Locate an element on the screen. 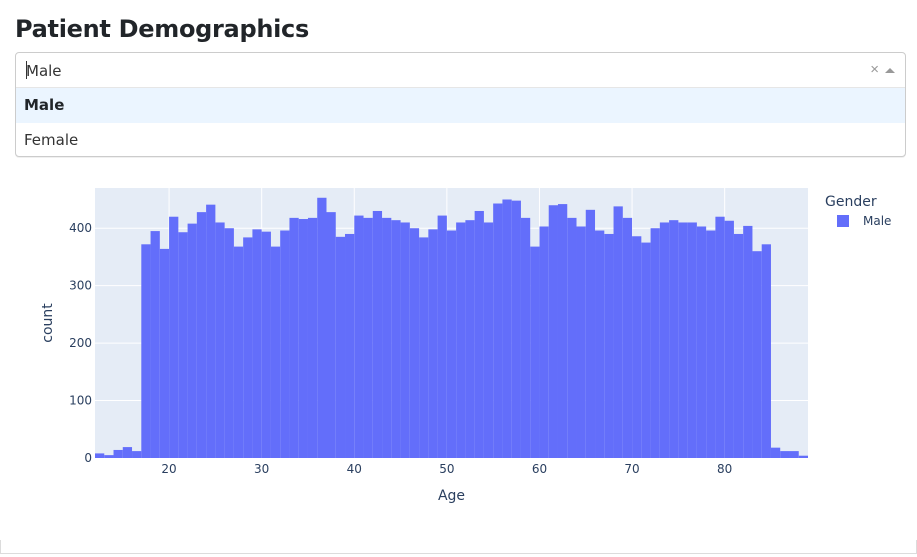 The image size is (917, 557). legend-swatch is located at coordinates (843, 221).